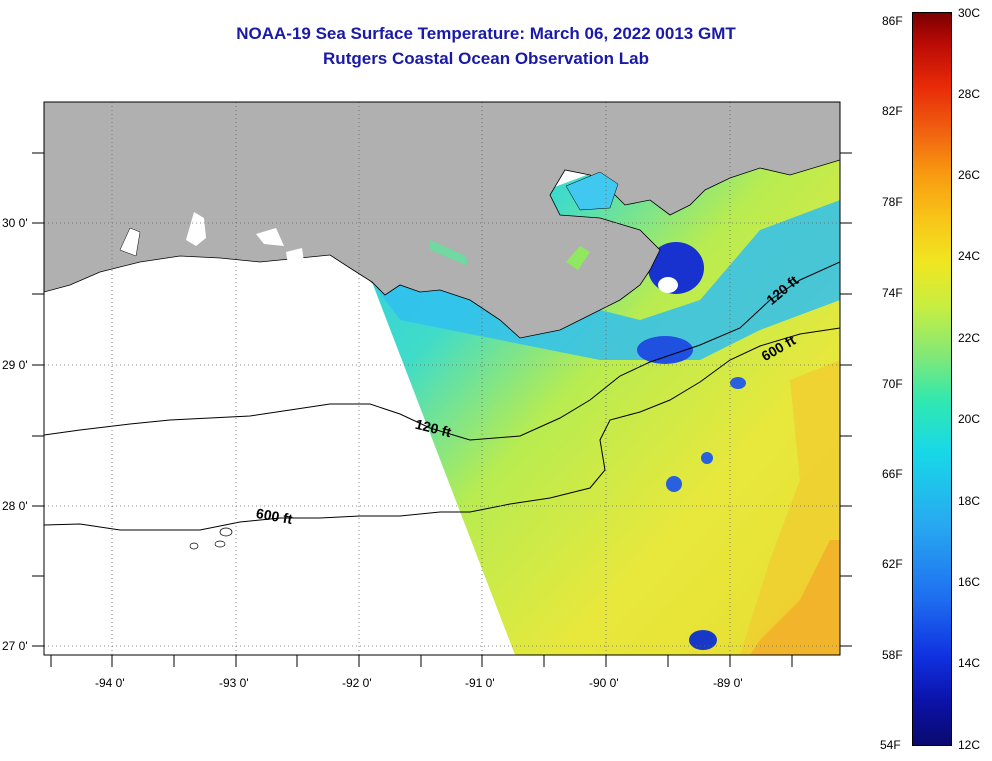 The width and height of the screenshot is (992, 761). Describe the element at coordinates (892, 202) in the screenshot. I see `colorbar-f-label: 78F` at that location.